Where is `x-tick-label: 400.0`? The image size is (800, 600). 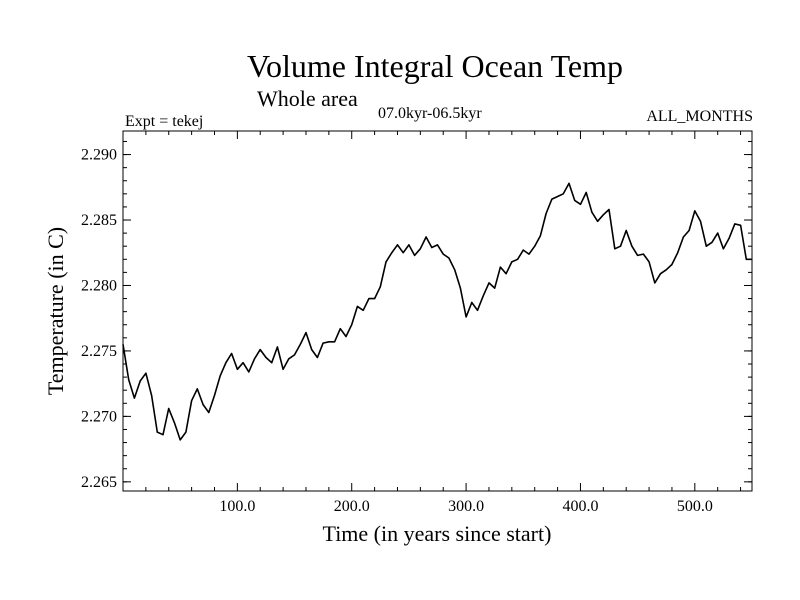
x-tick-label: 400.0 is located at coordinates (580, 506).